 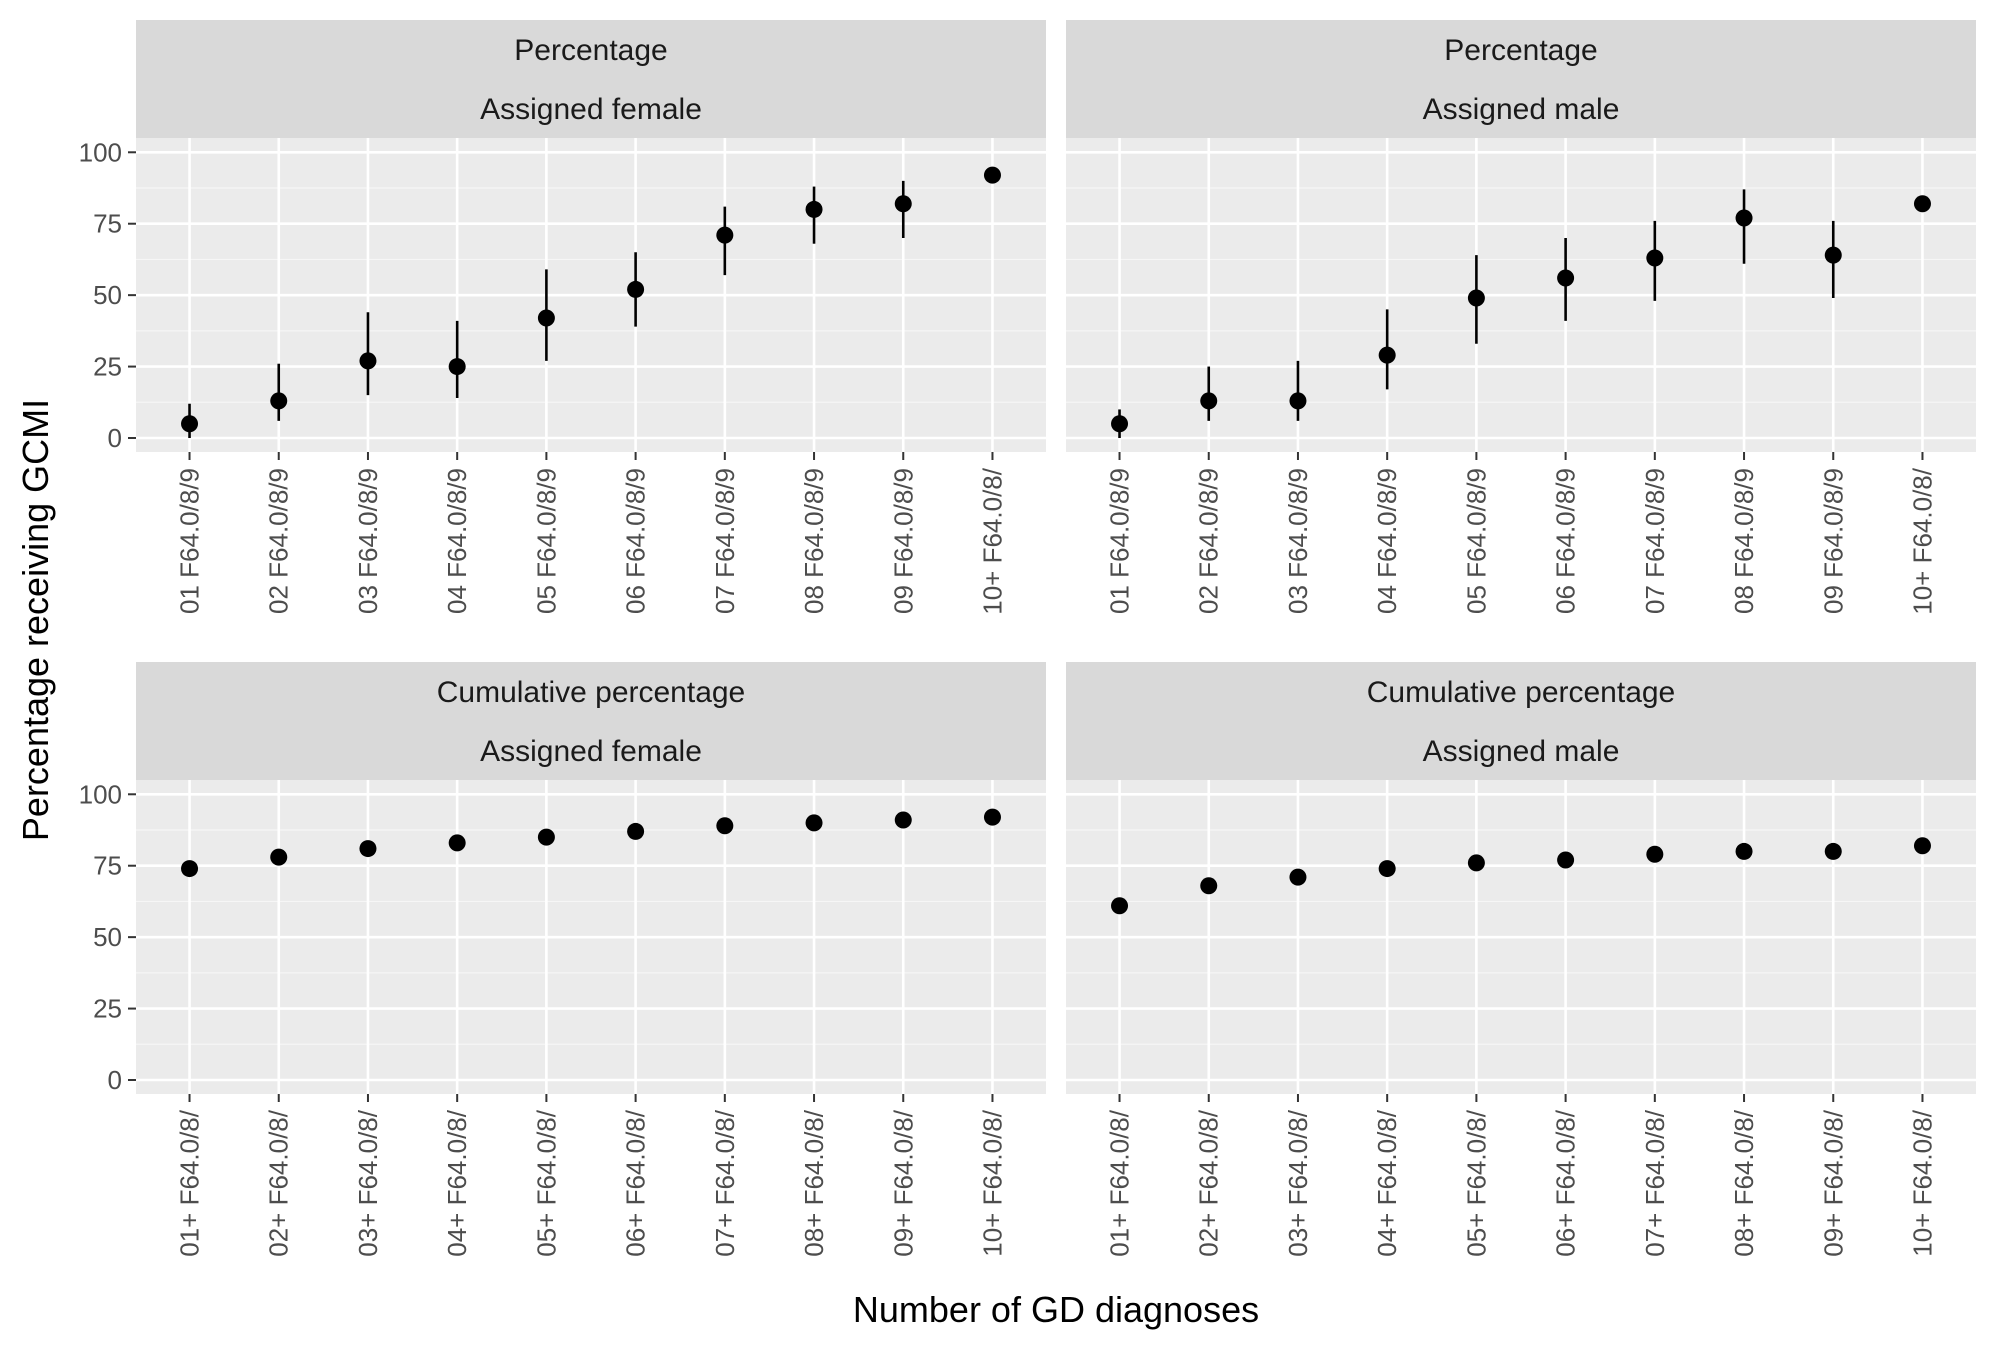 I want to click on x-axis-title: Number of GD diagnoses, so click(x=1056, y=1309).